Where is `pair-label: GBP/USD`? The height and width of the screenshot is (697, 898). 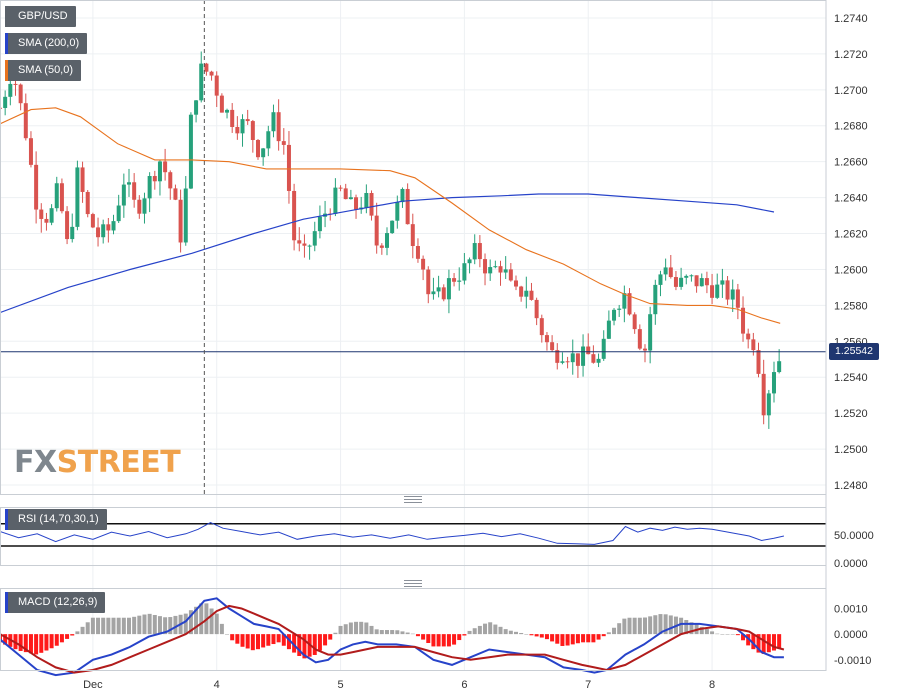 pair-label: GBP/USD is located at coordinates (40, 16).